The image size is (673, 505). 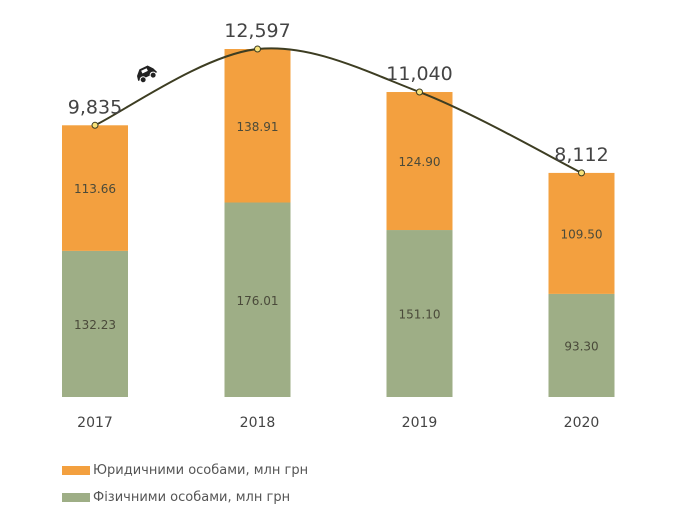 I want to click on value-label: 93.30, so click(x=581, y=346).